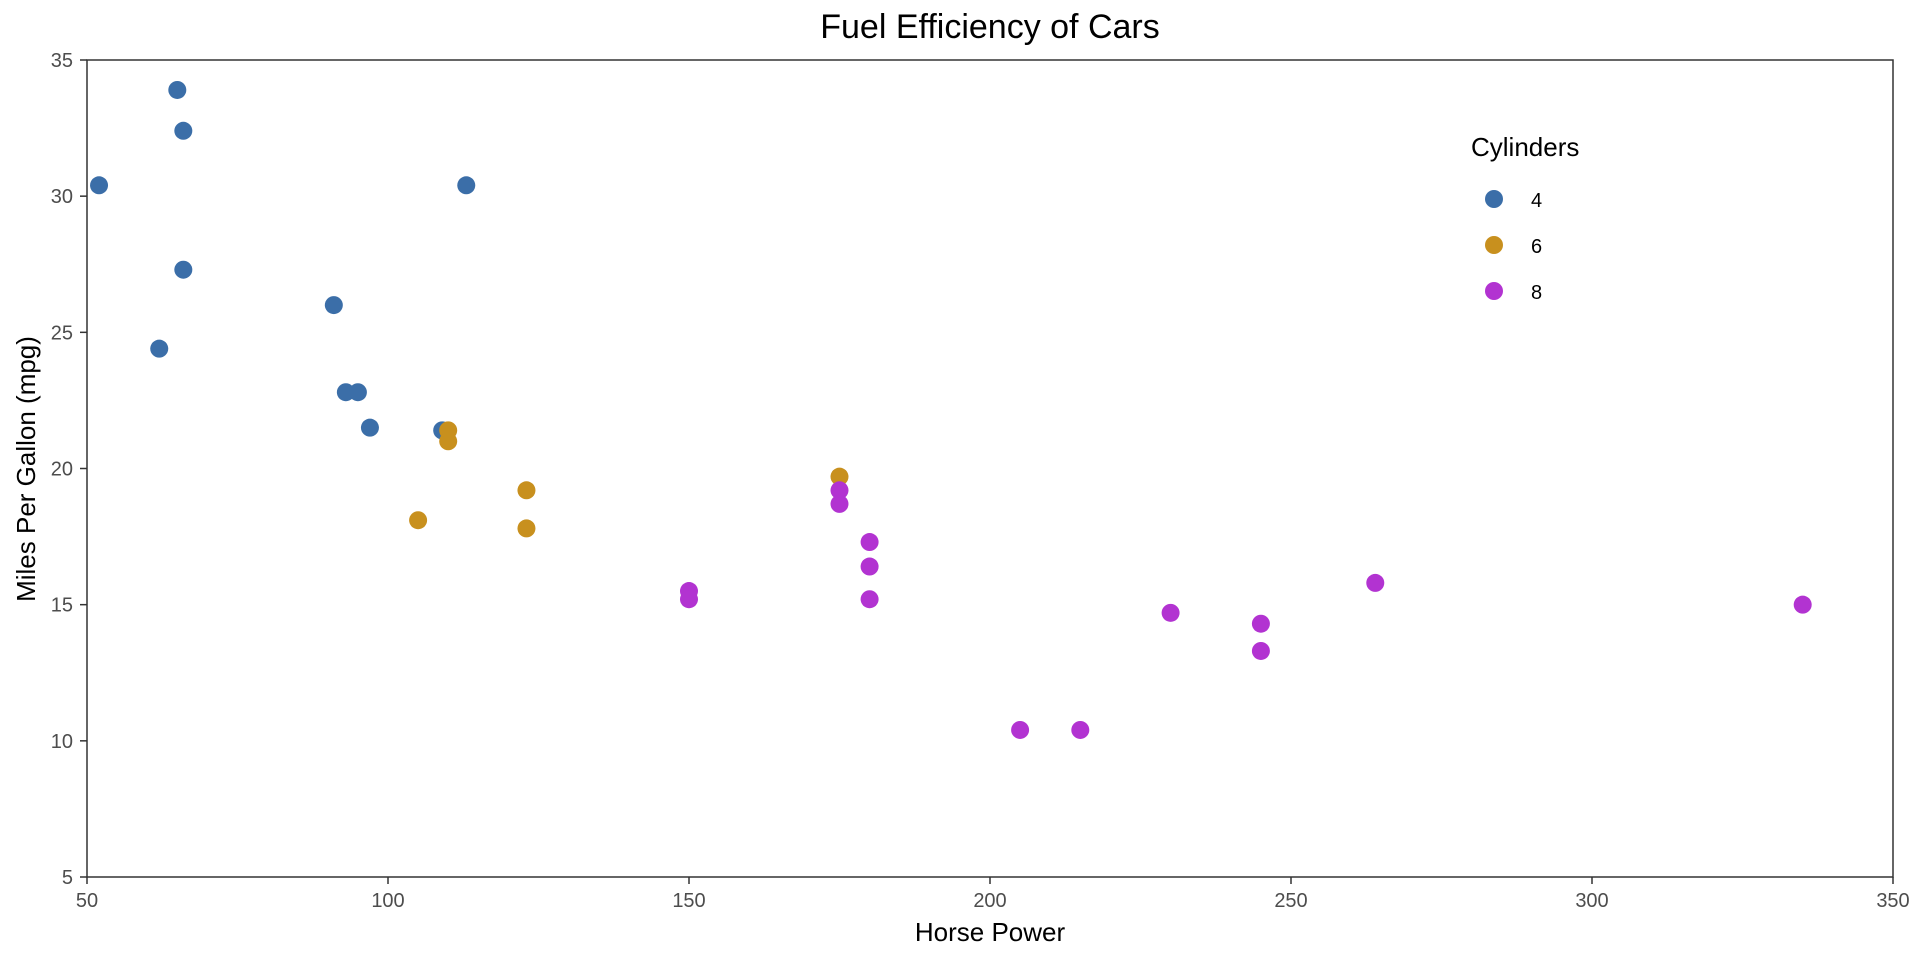 This screenshot has height=960, width=1920. I want to click on x-tick-label: 200, so click(989, 901).